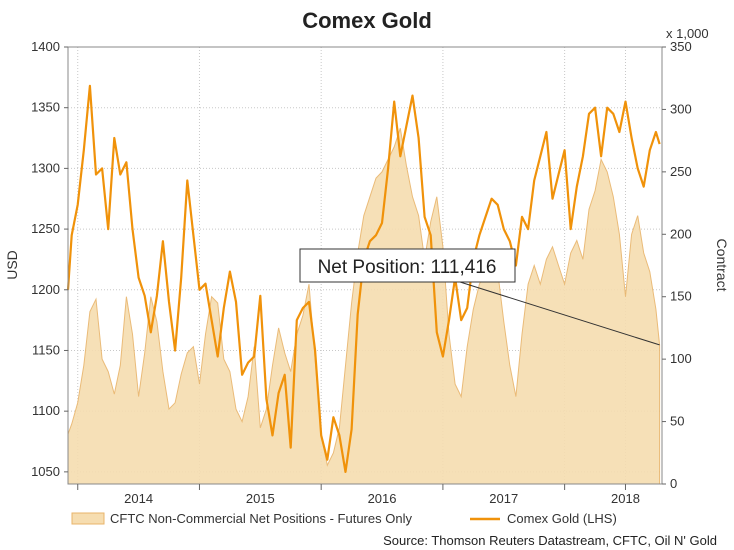 The height and width of the screenshot is (550, 734). What do you see at coordinates (260, 498) in the screenshot?
I see `x-tick-label: 2015` at bounding box center [260, 498].